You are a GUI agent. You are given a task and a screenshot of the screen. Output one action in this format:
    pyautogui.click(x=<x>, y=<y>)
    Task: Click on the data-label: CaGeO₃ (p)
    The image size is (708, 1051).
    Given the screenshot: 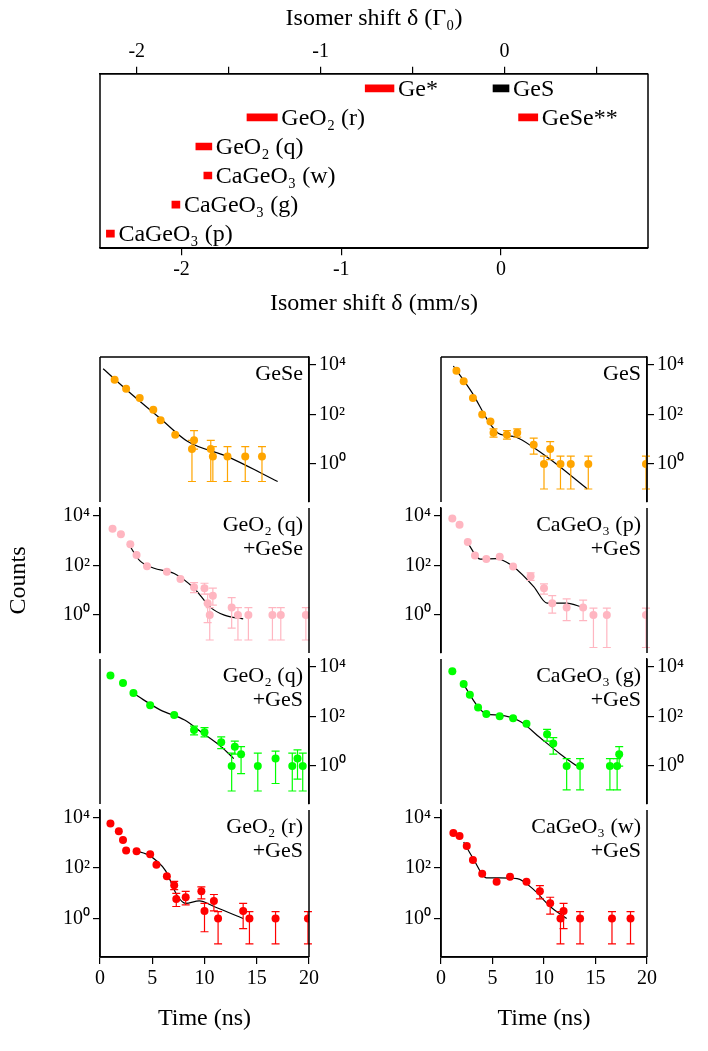 What is the action you would take?
    pyautogui.click(x=175, y=232)
    